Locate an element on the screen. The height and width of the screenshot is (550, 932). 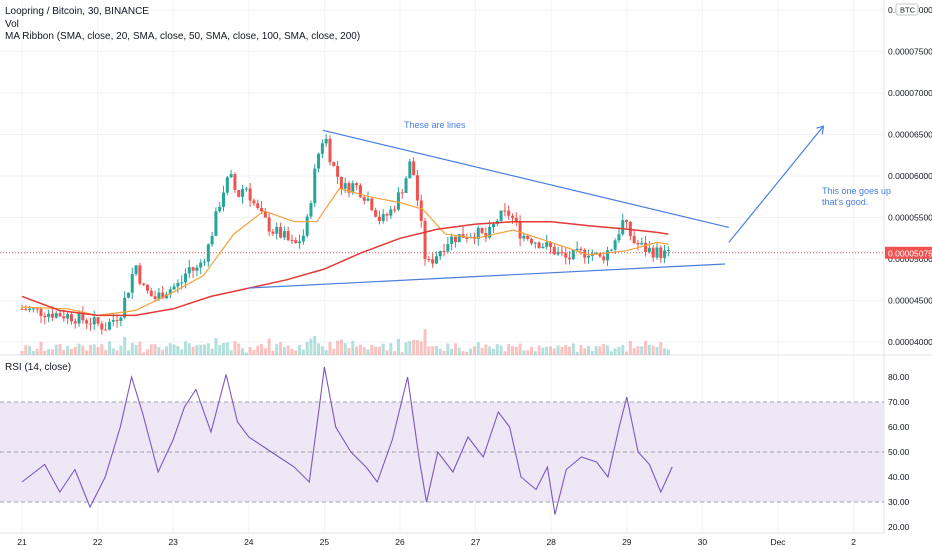
rsi-axis-label: 70.00 is located at coordinates (899, 402).